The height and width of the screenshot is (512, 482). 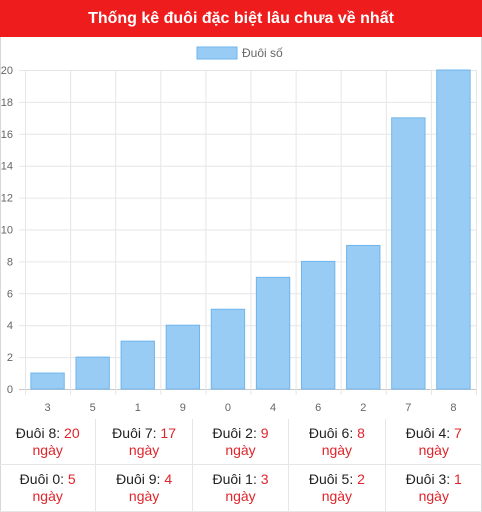 What do you see at coordinates (361, 432) in the screenshot?
I see `stat-value: 8` at bounding box center [361, 432].